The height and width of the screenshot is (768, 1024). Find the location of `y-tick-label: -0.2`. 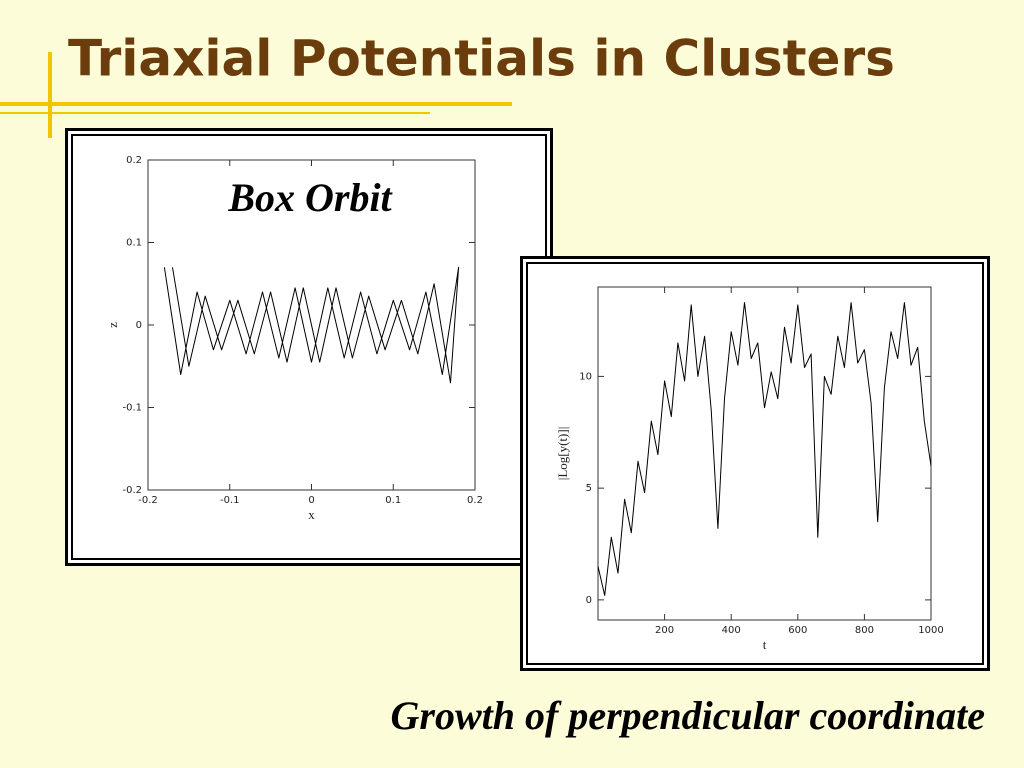

y-tick-label: -0.2 is located at coordinates (132, 490).